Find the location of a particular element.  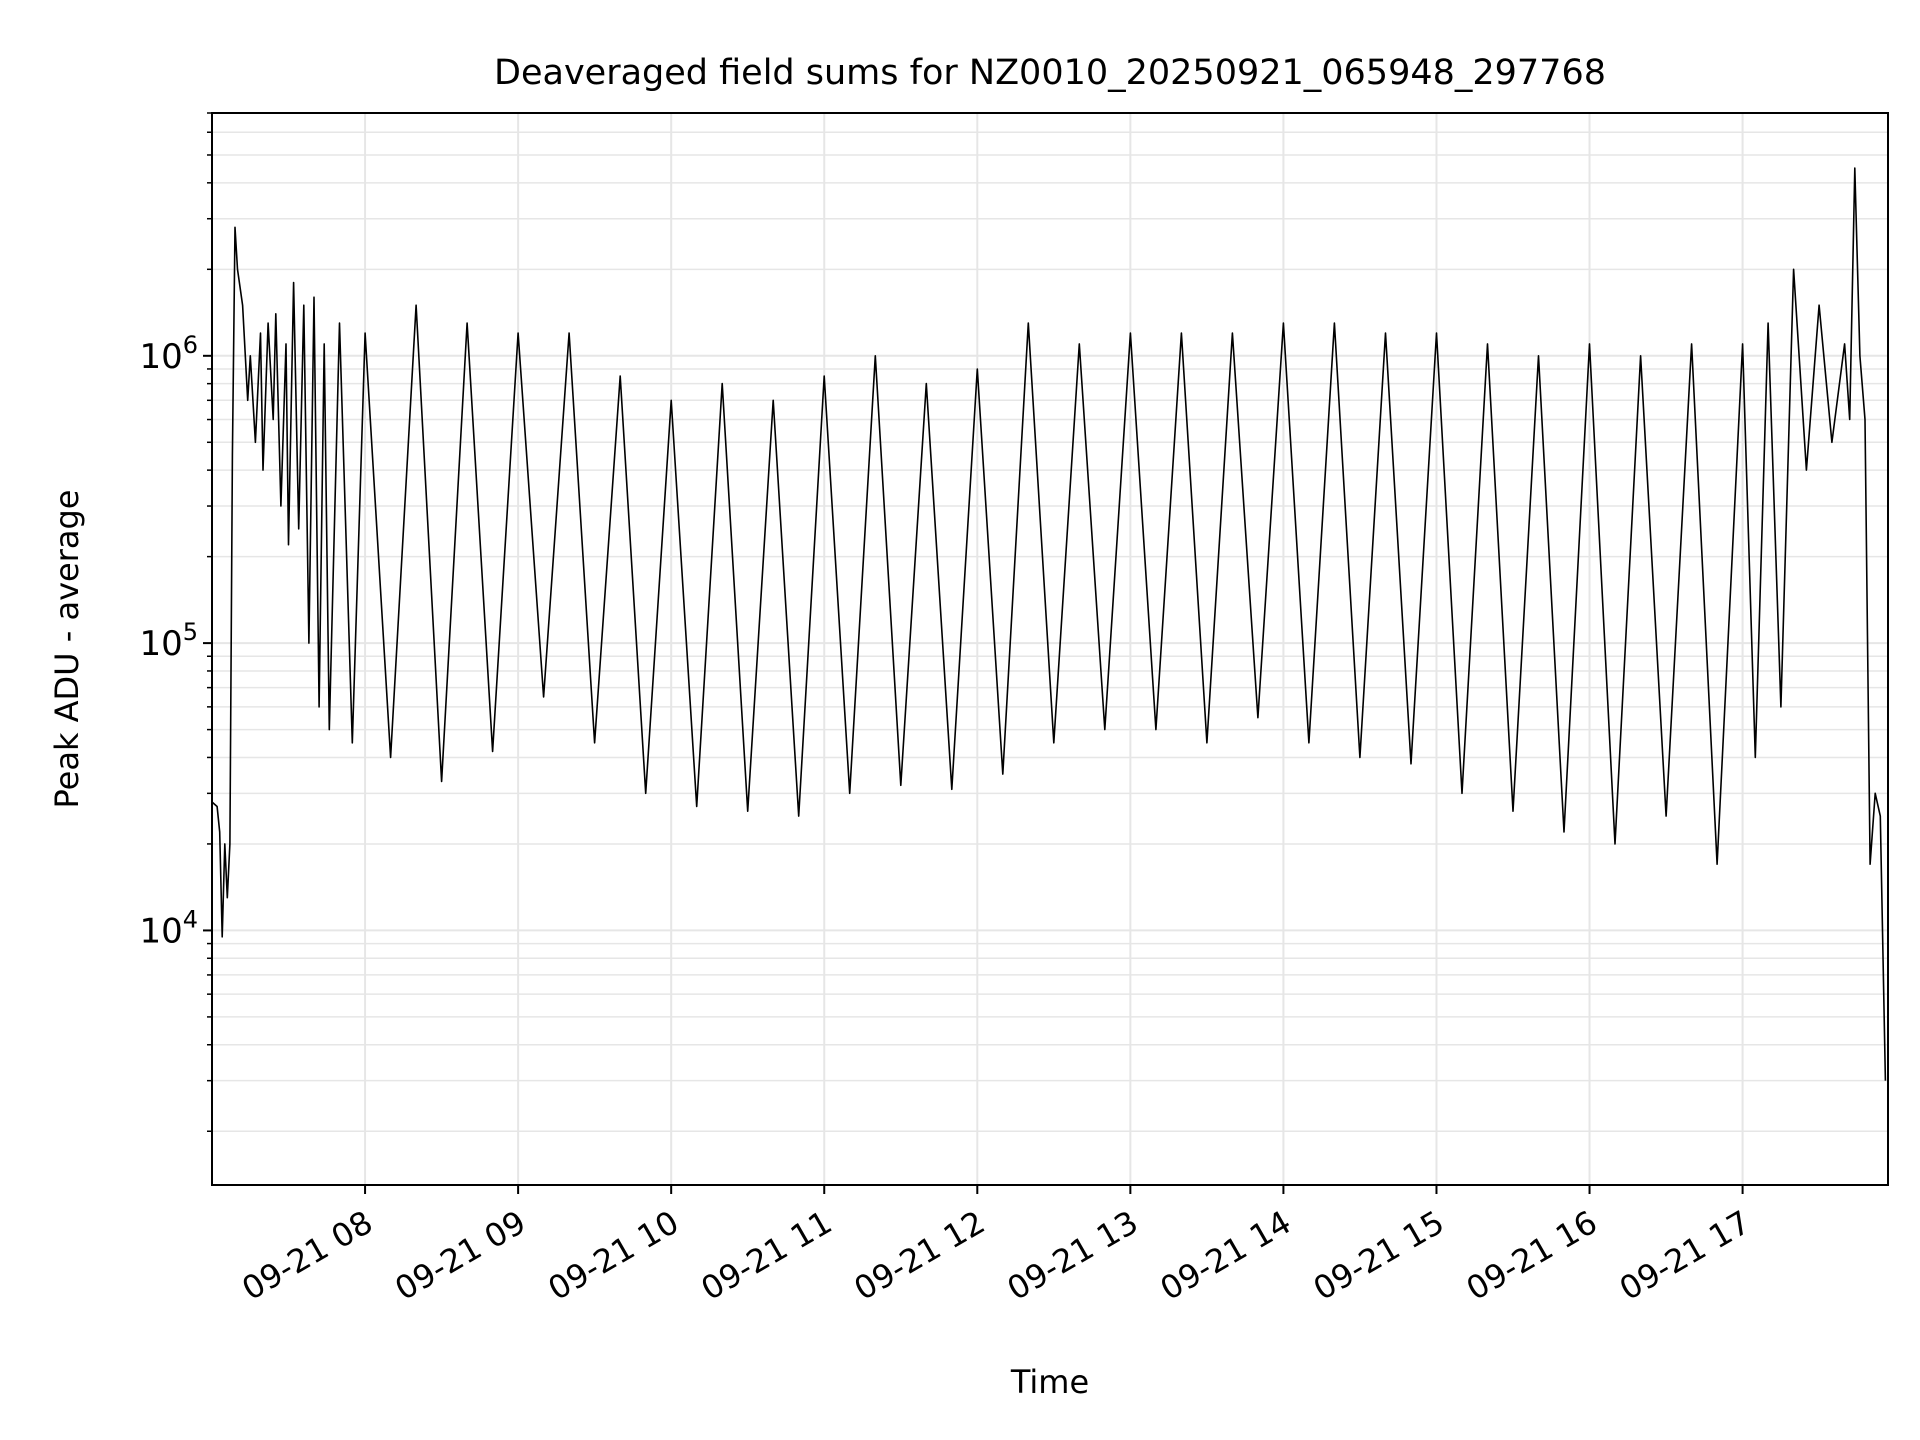

y-tick-label-exponent: 6 is located at coordinates (190, 345).